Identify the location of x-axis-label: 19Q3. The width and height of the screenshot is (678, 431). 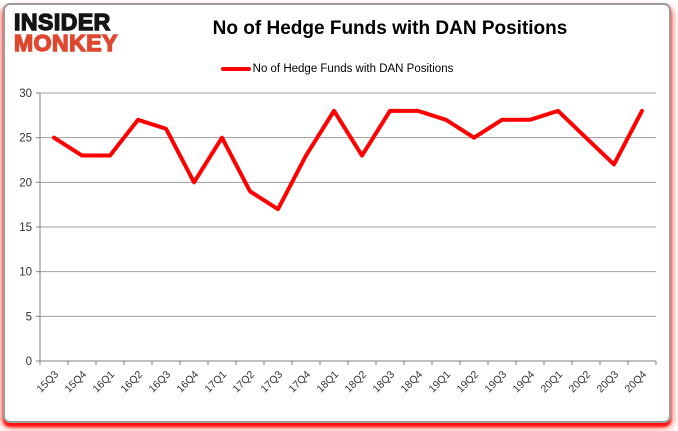
(495, 382).